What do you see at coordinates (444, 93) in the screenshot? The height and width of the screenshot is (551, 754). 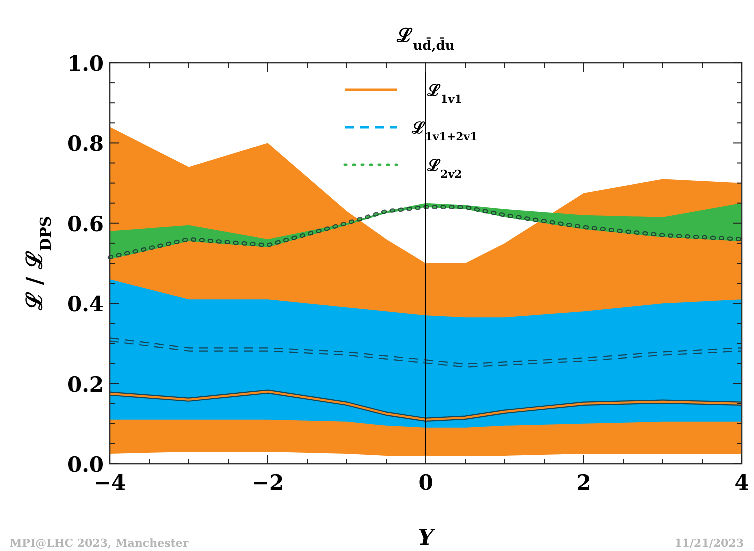 I see `legend-label: ℒ$_{1v1}$` at bounding box center [444, 93].